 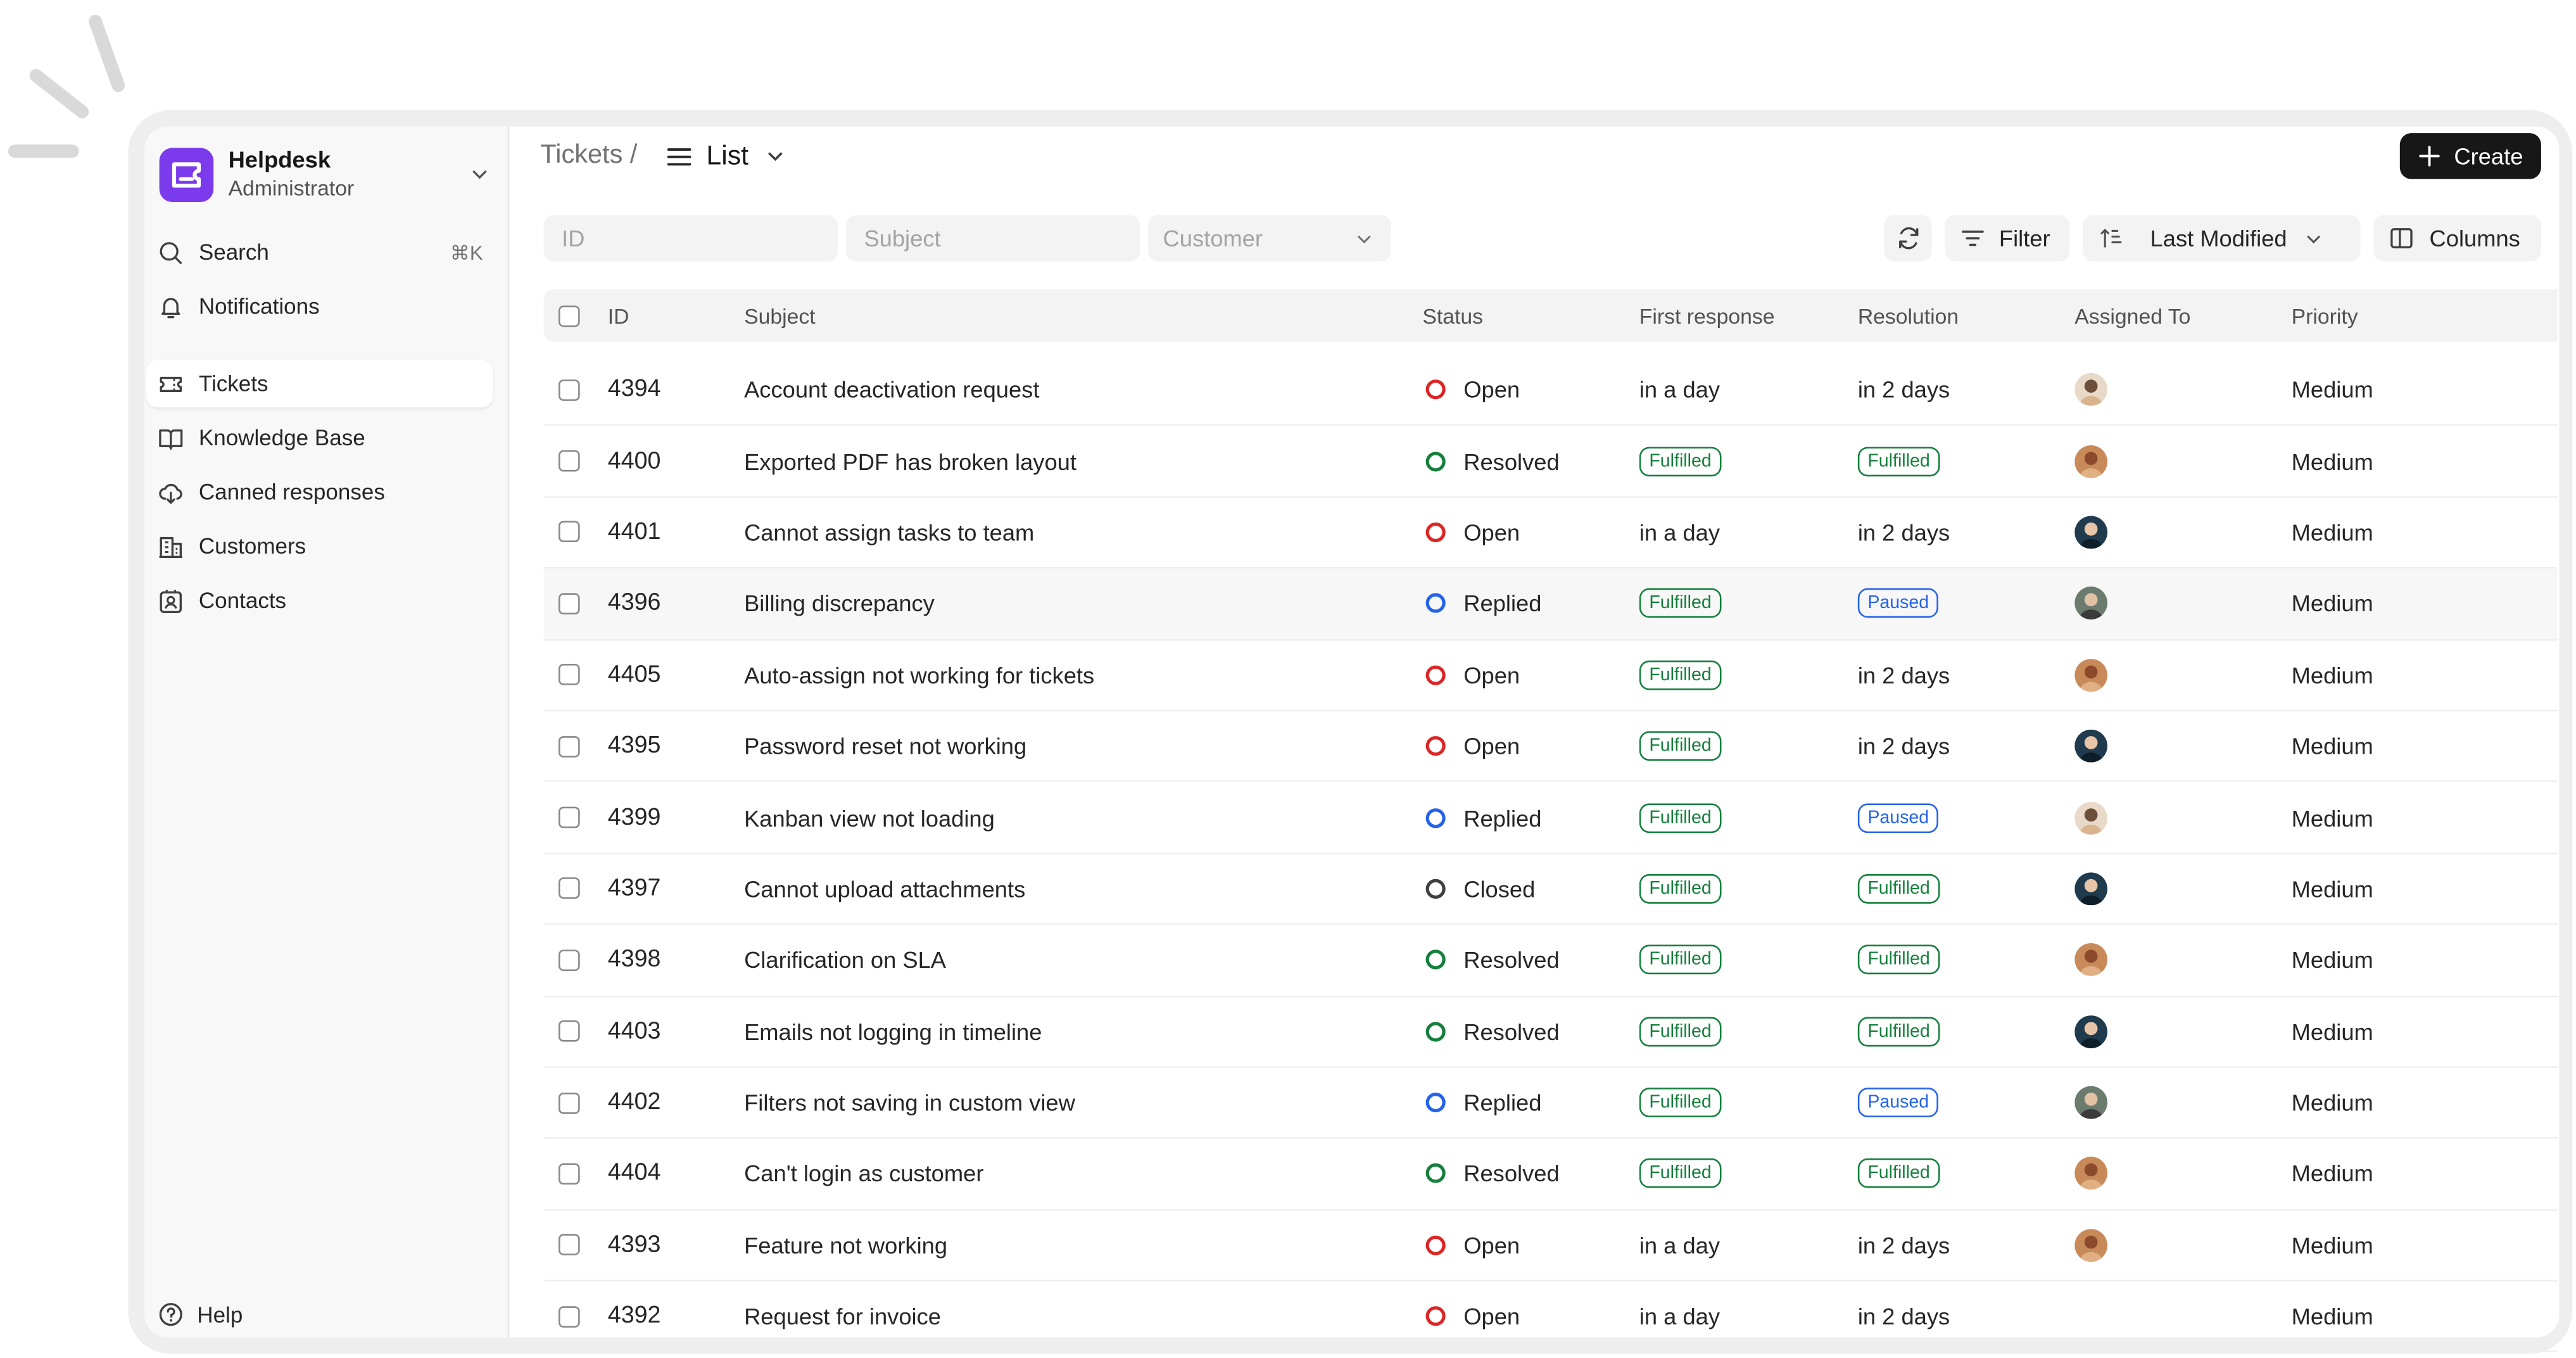 I want to click on help-button: Help, so click(x=201, y=1314).